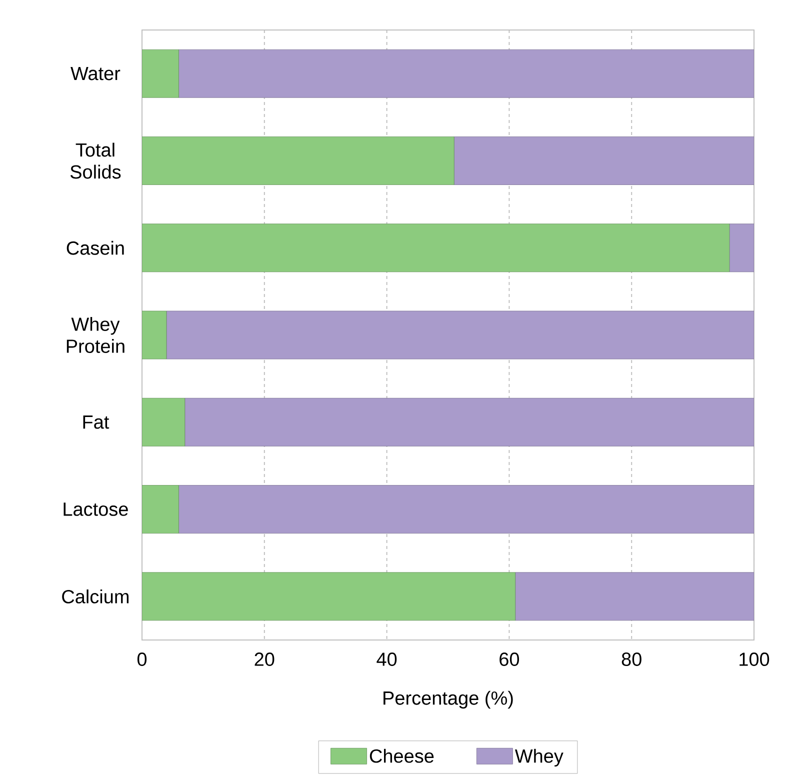  What do you see at coordinates (539, 757) in the screenshot?
I see `legend-label: Whey` at bounding box center [539, 757].